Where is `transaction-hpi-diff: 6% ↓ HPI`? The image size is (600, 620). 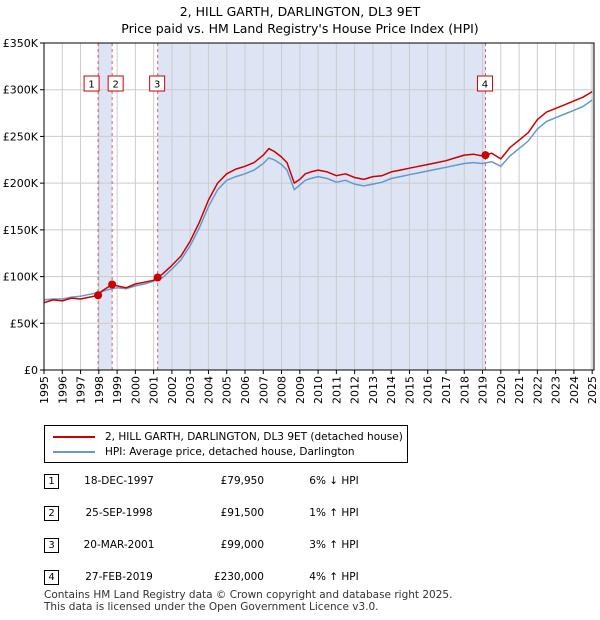
transaction-hpi-diff: 6% ↓ HPI is located at coordinates (334, 481).